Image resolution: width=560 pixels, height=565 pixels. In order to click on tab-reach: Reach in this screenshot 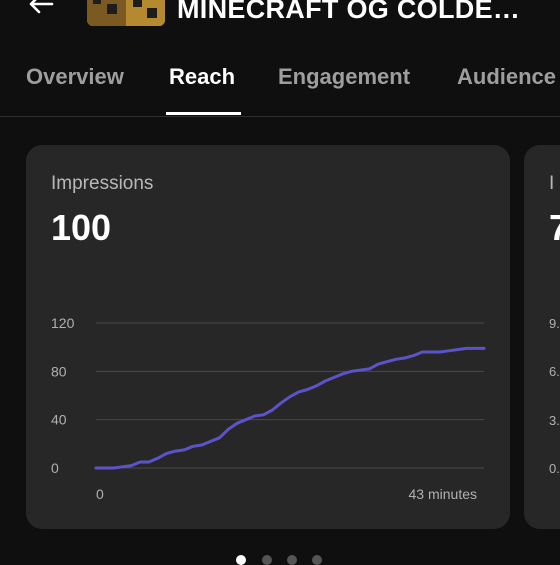, I will do `click(202, 76)`.